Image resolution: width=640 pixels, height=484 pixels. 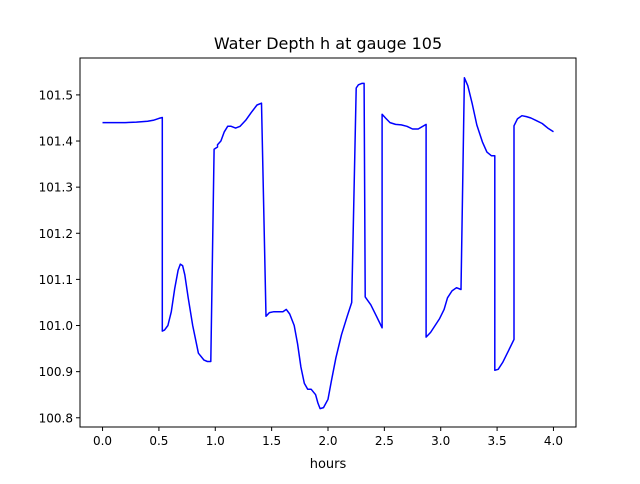 What do you see at coordinates (328, 43) in the screenshot?
I see `chart-title: Water Depth h at gauge 105` at bounding box center [328, 43].